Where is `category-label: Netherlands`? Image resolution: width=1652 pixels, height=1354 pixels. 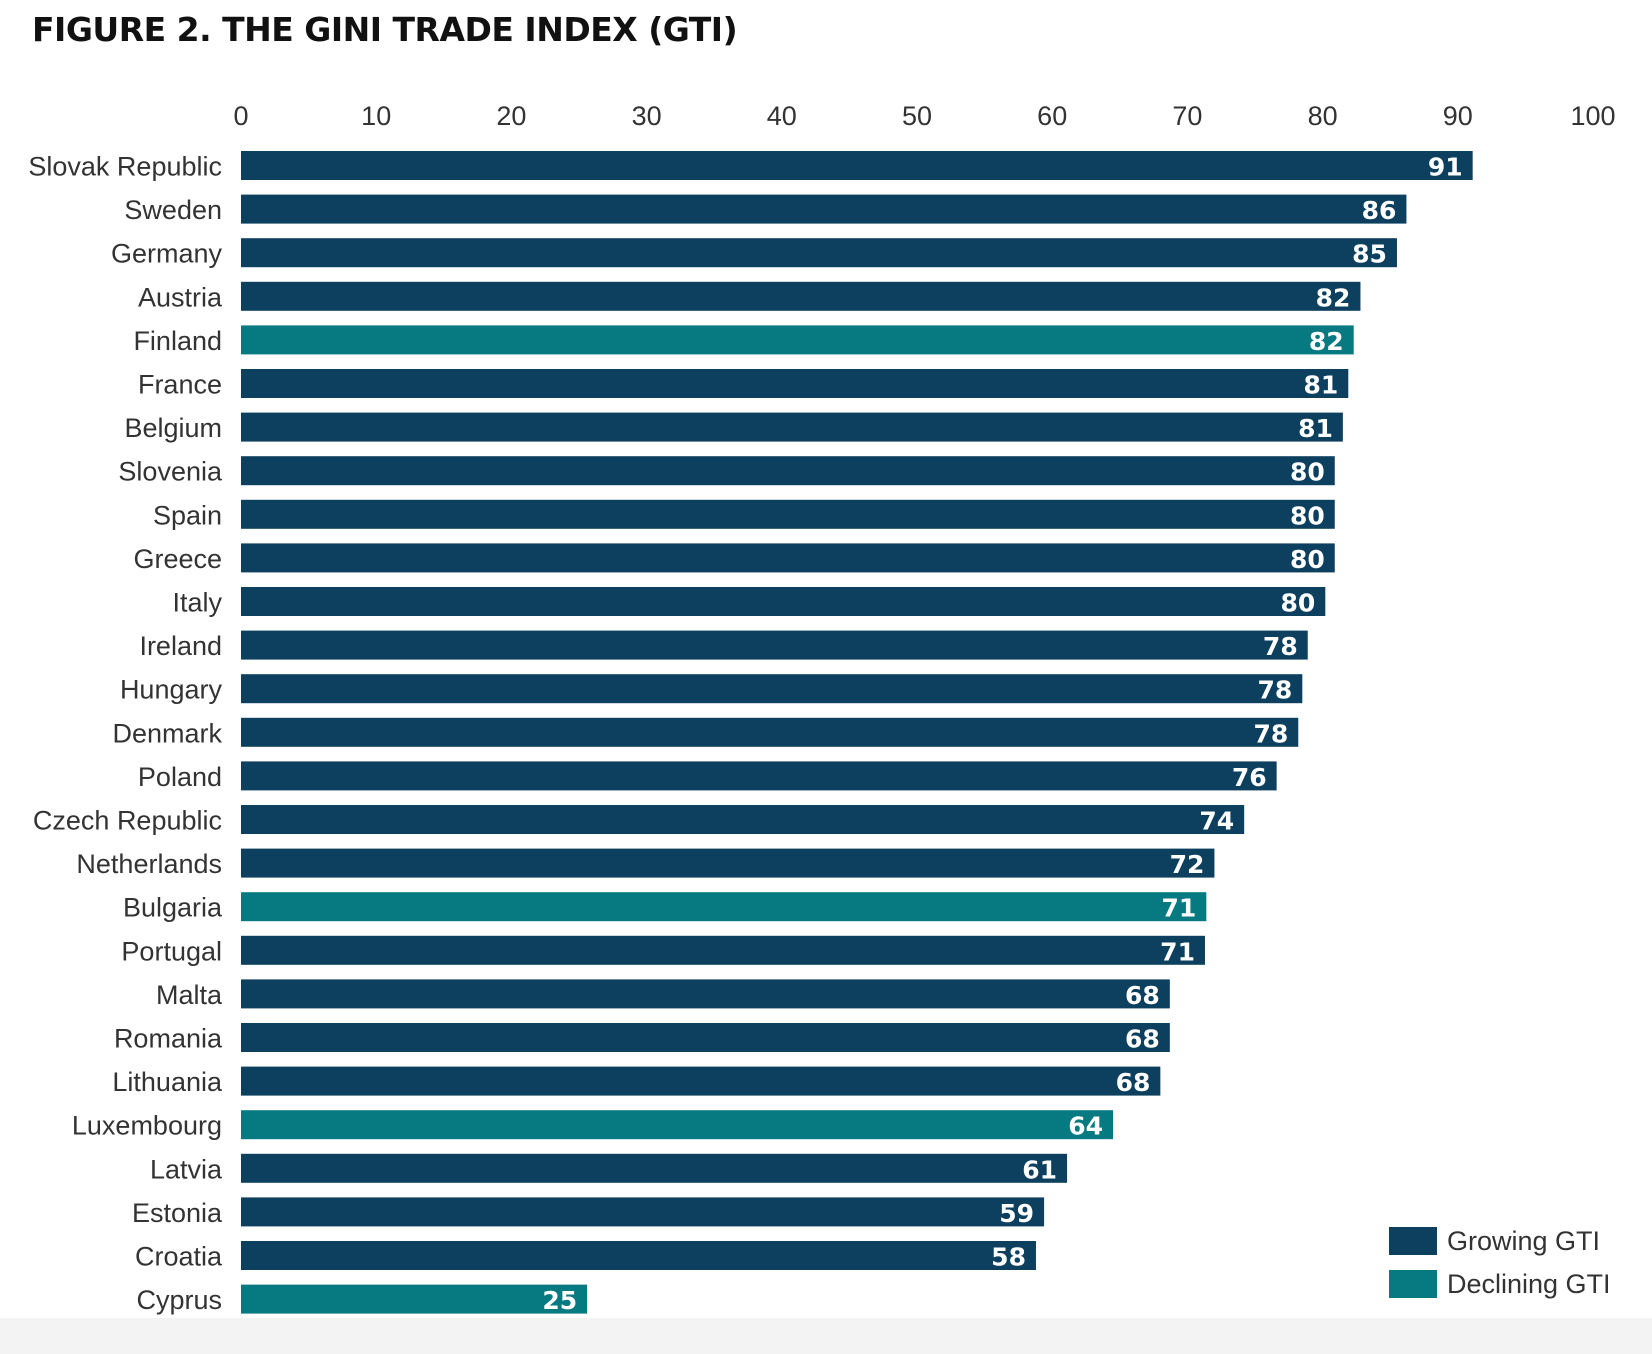 category-label: Netherlands is located at coordinates (149, 864).